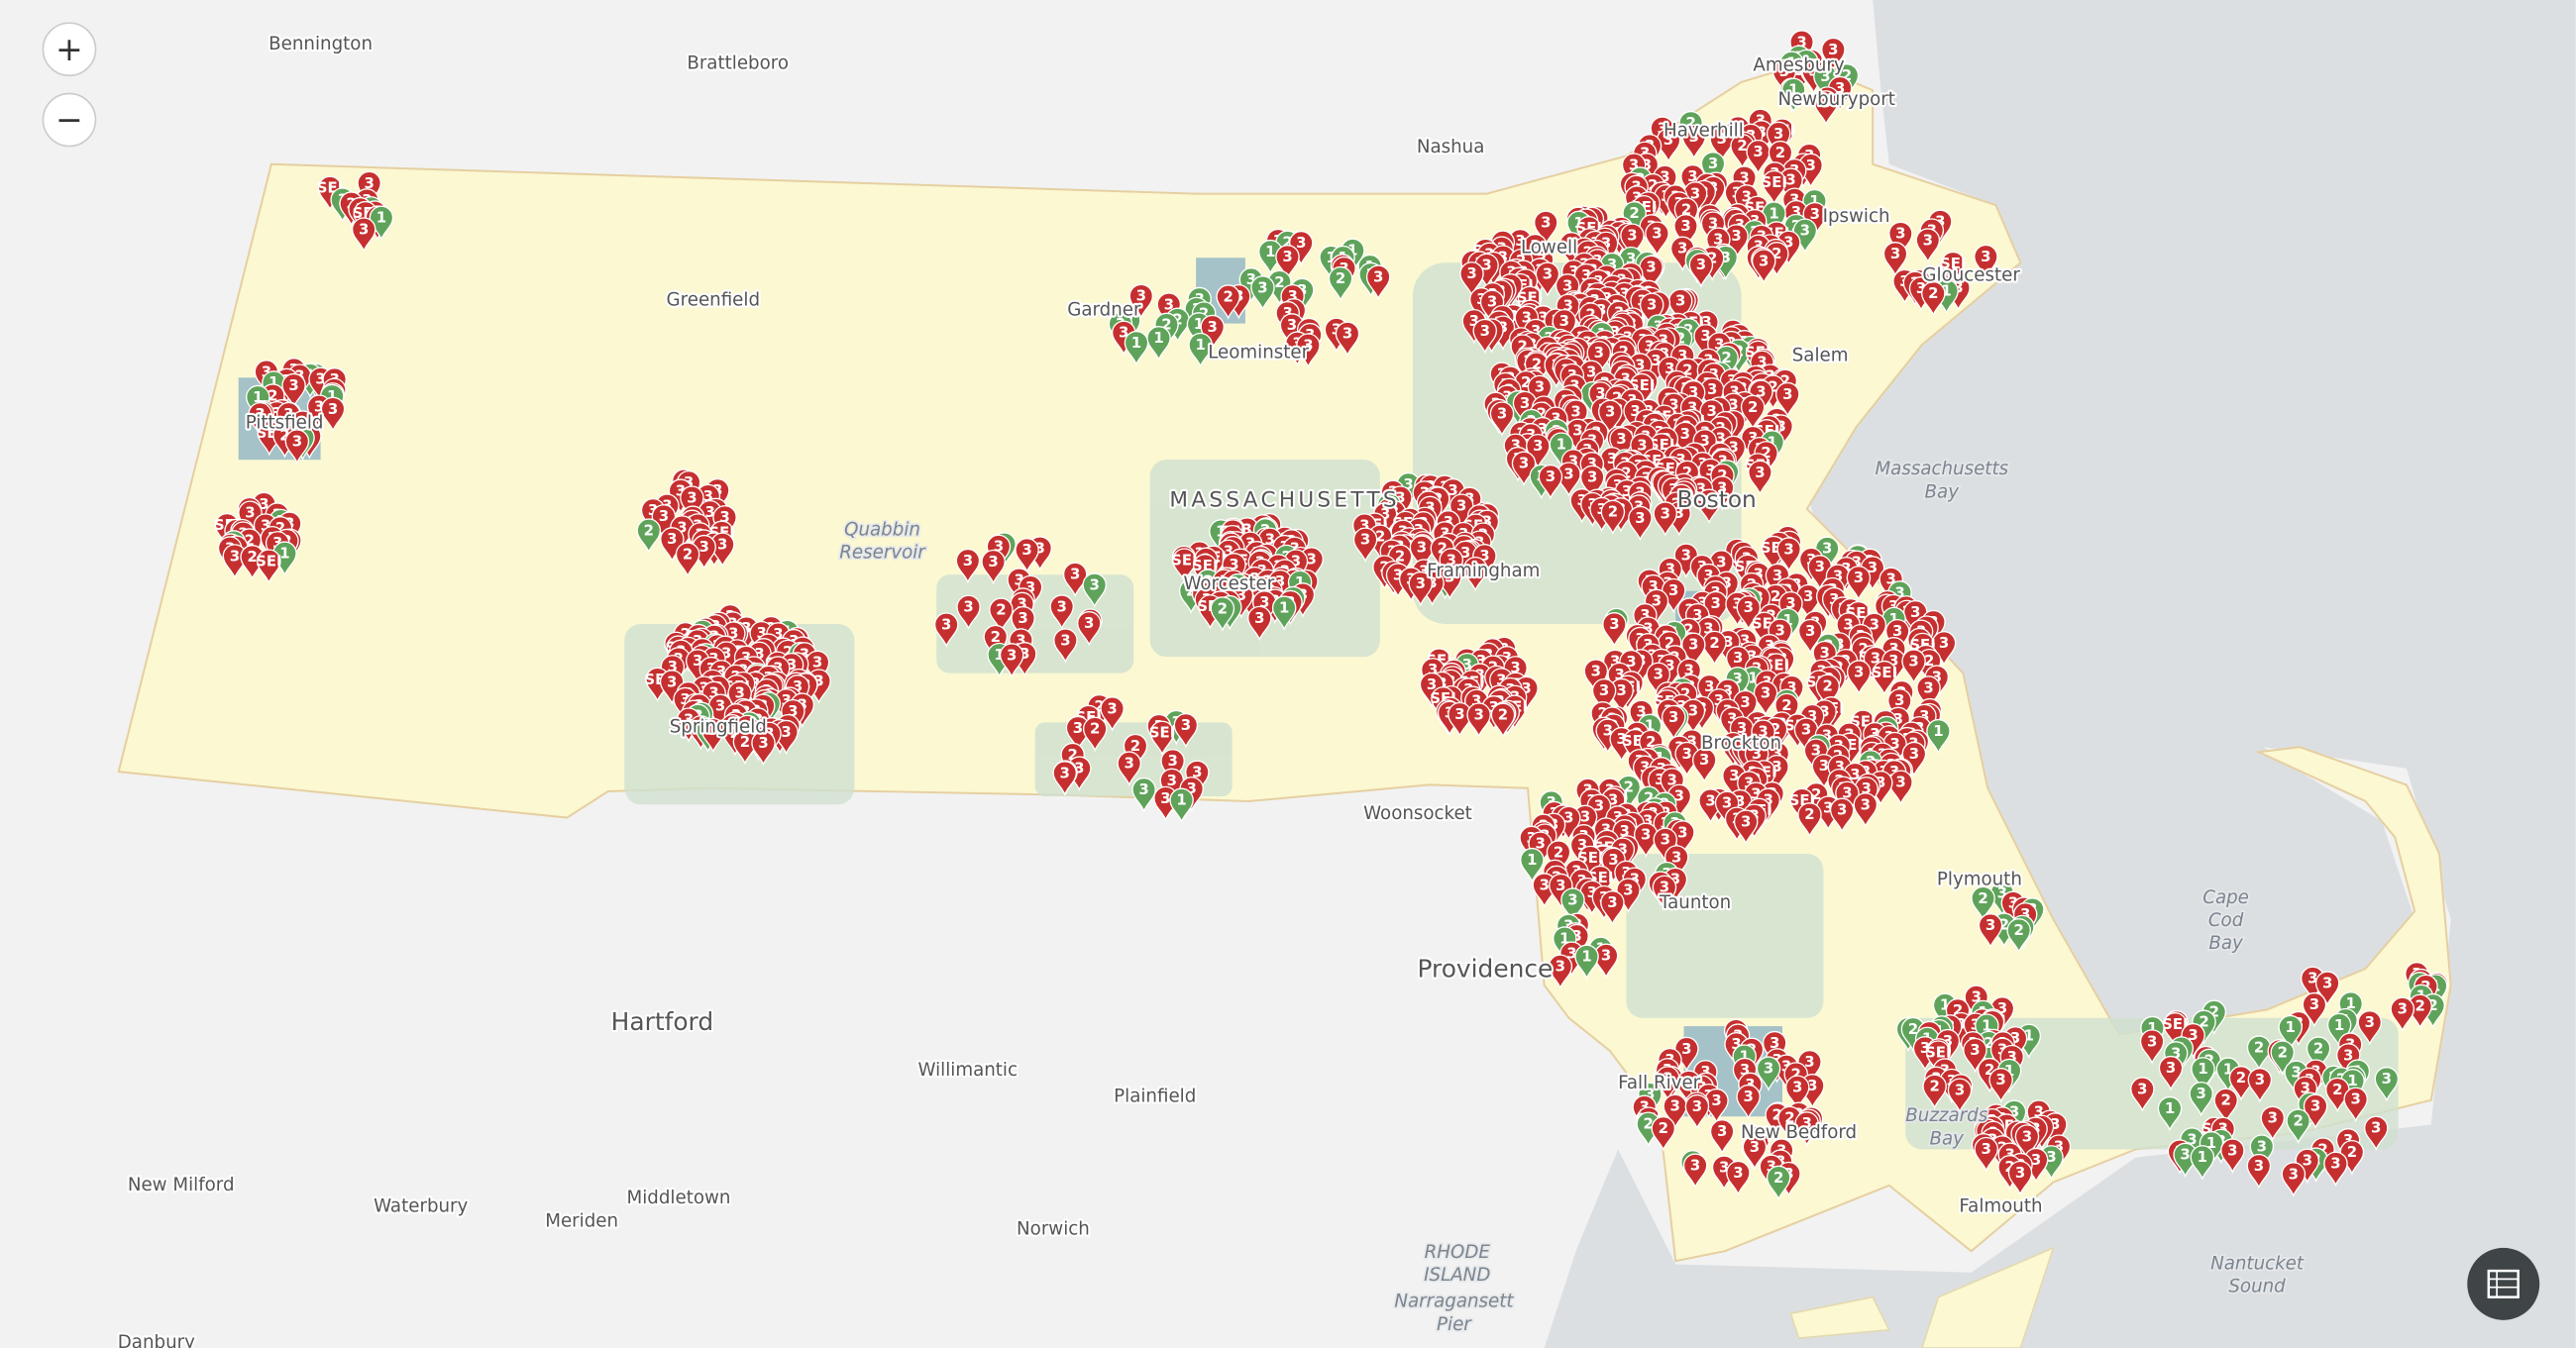  I want to click on marker: 2, so click(1228, 302).